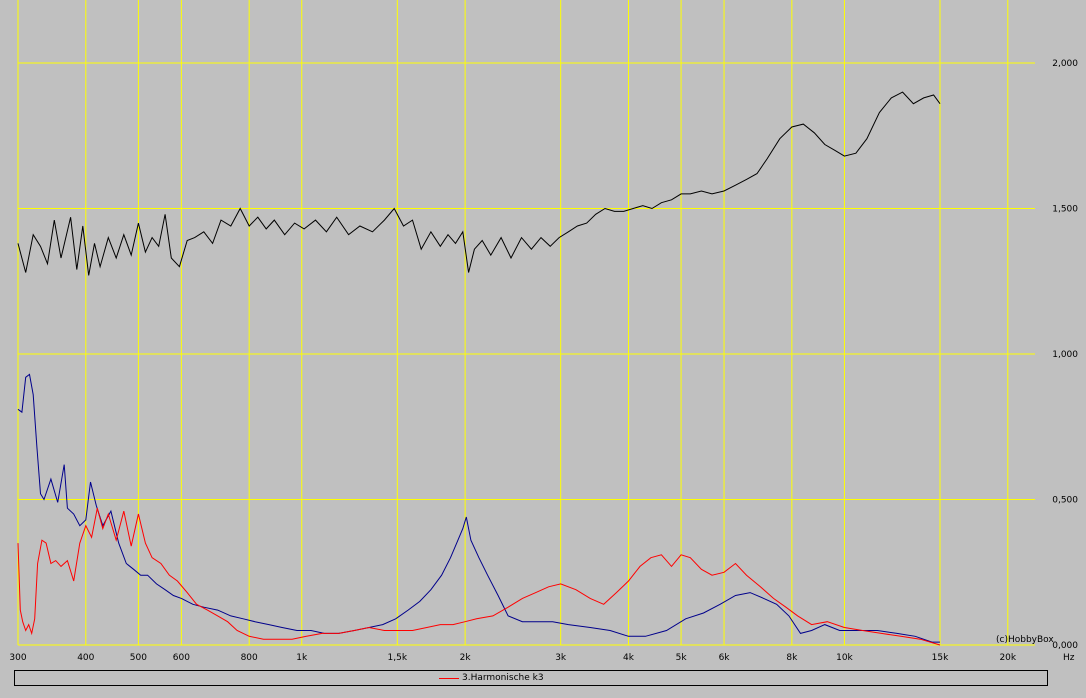 The image size is (1086, 698). What do you see at coordinates (1025, 640) in the screenshot?
I see `watermark: (c)HobbyBox` at bounding box center [1025, 640].